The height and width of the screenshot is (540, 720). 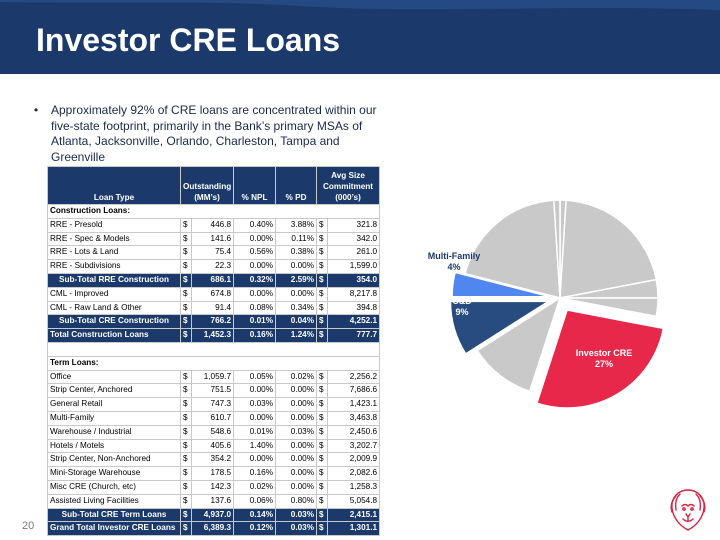 I want to click on loan-type-cell: Strip Center, Anchored, so click(x=114, y=391).